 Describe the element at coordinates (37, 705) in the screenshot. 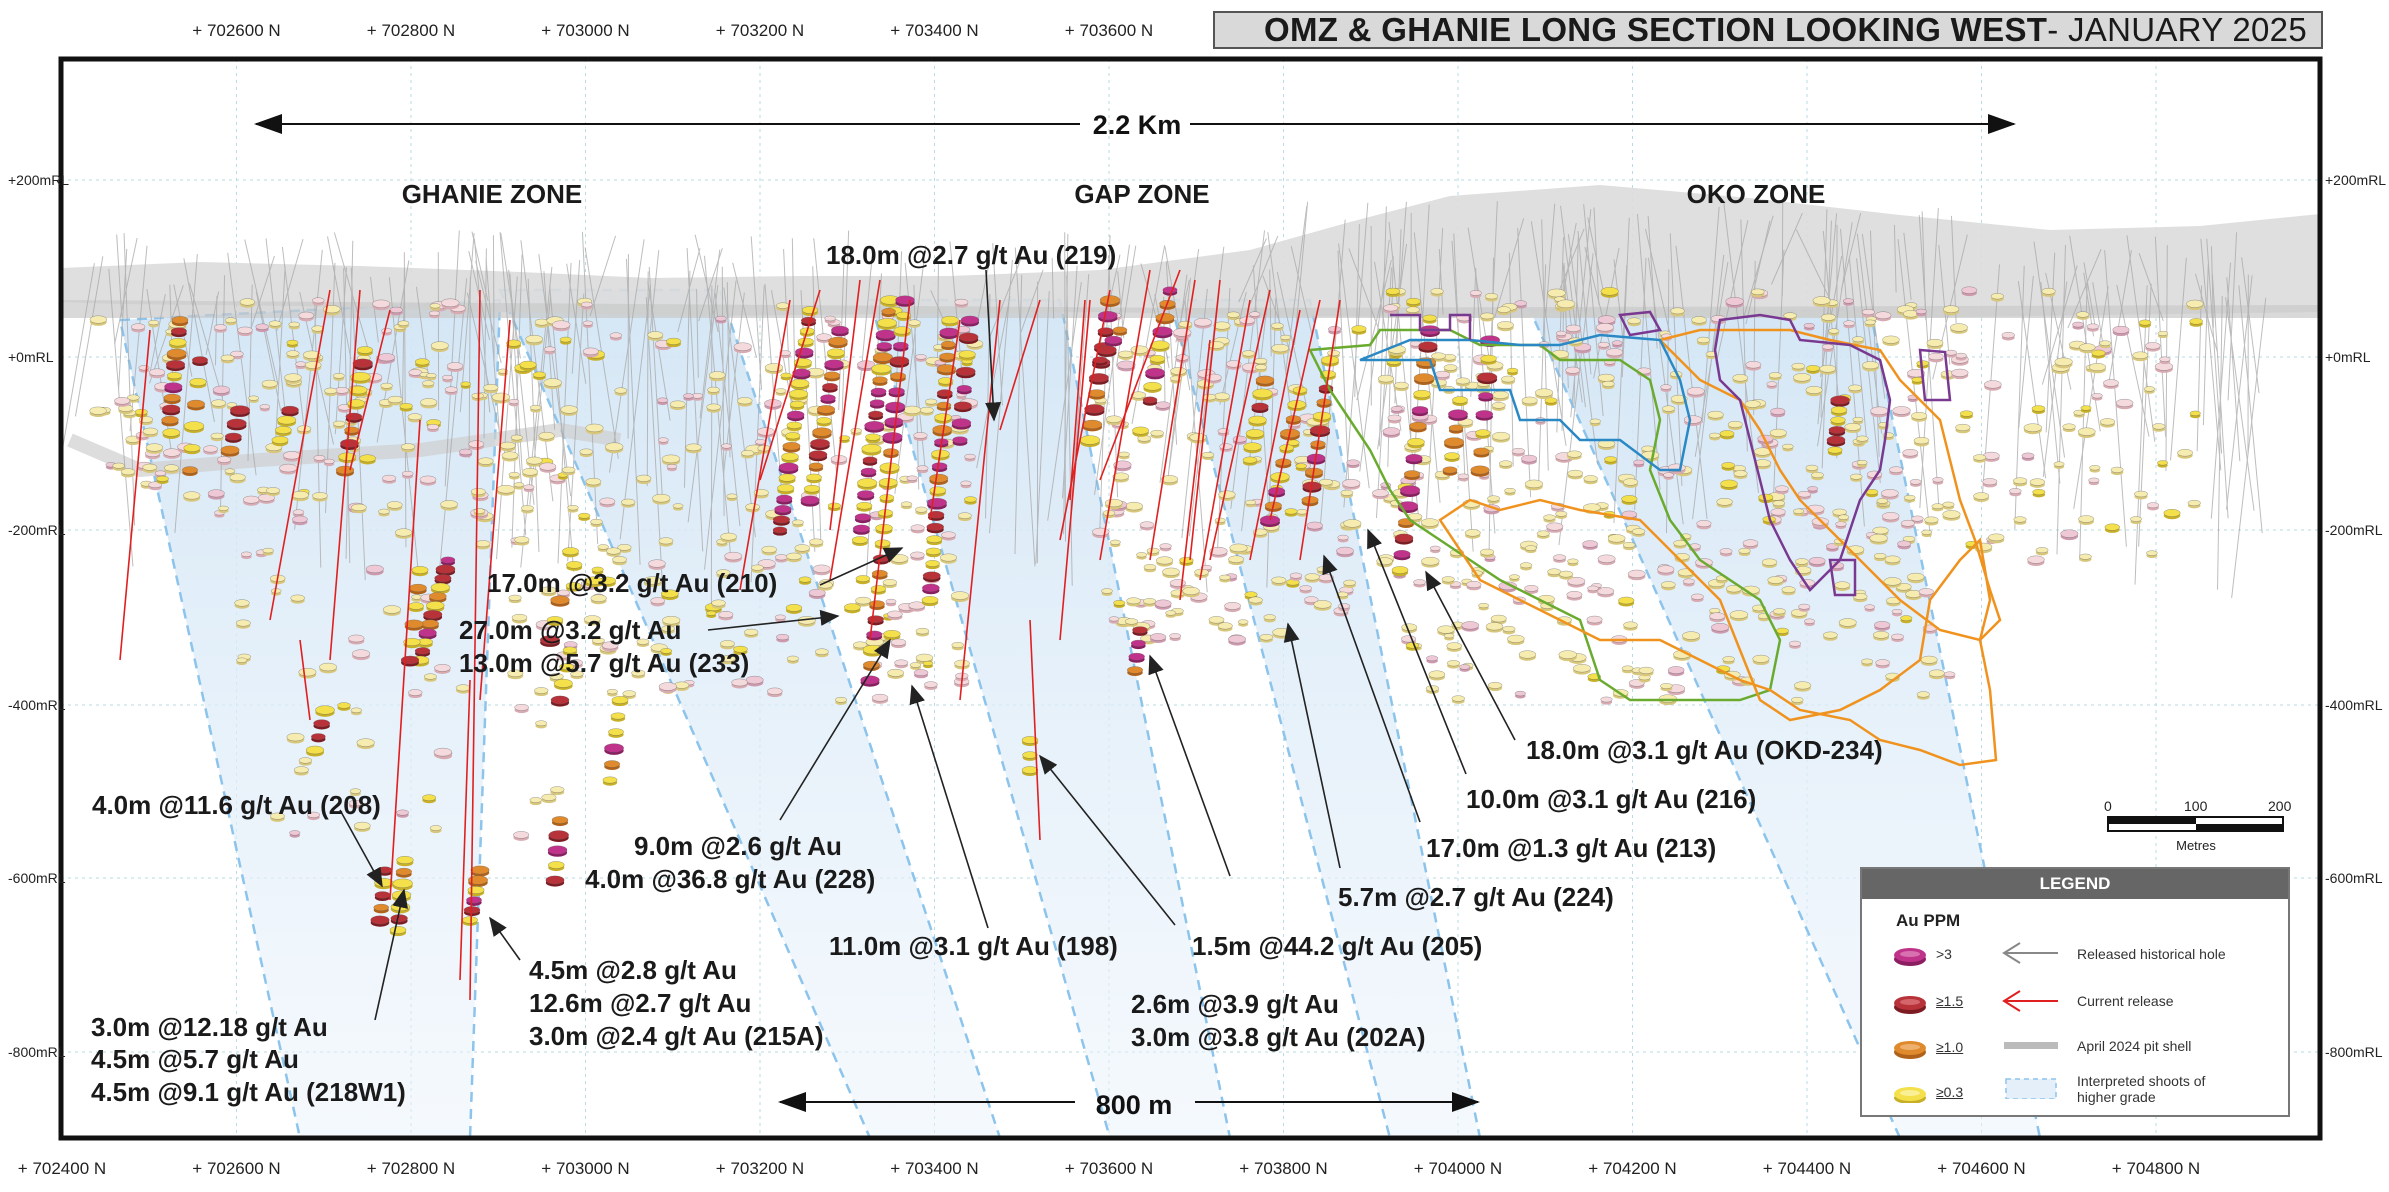

I see `elevation-label-left: -400mRL` at that location.